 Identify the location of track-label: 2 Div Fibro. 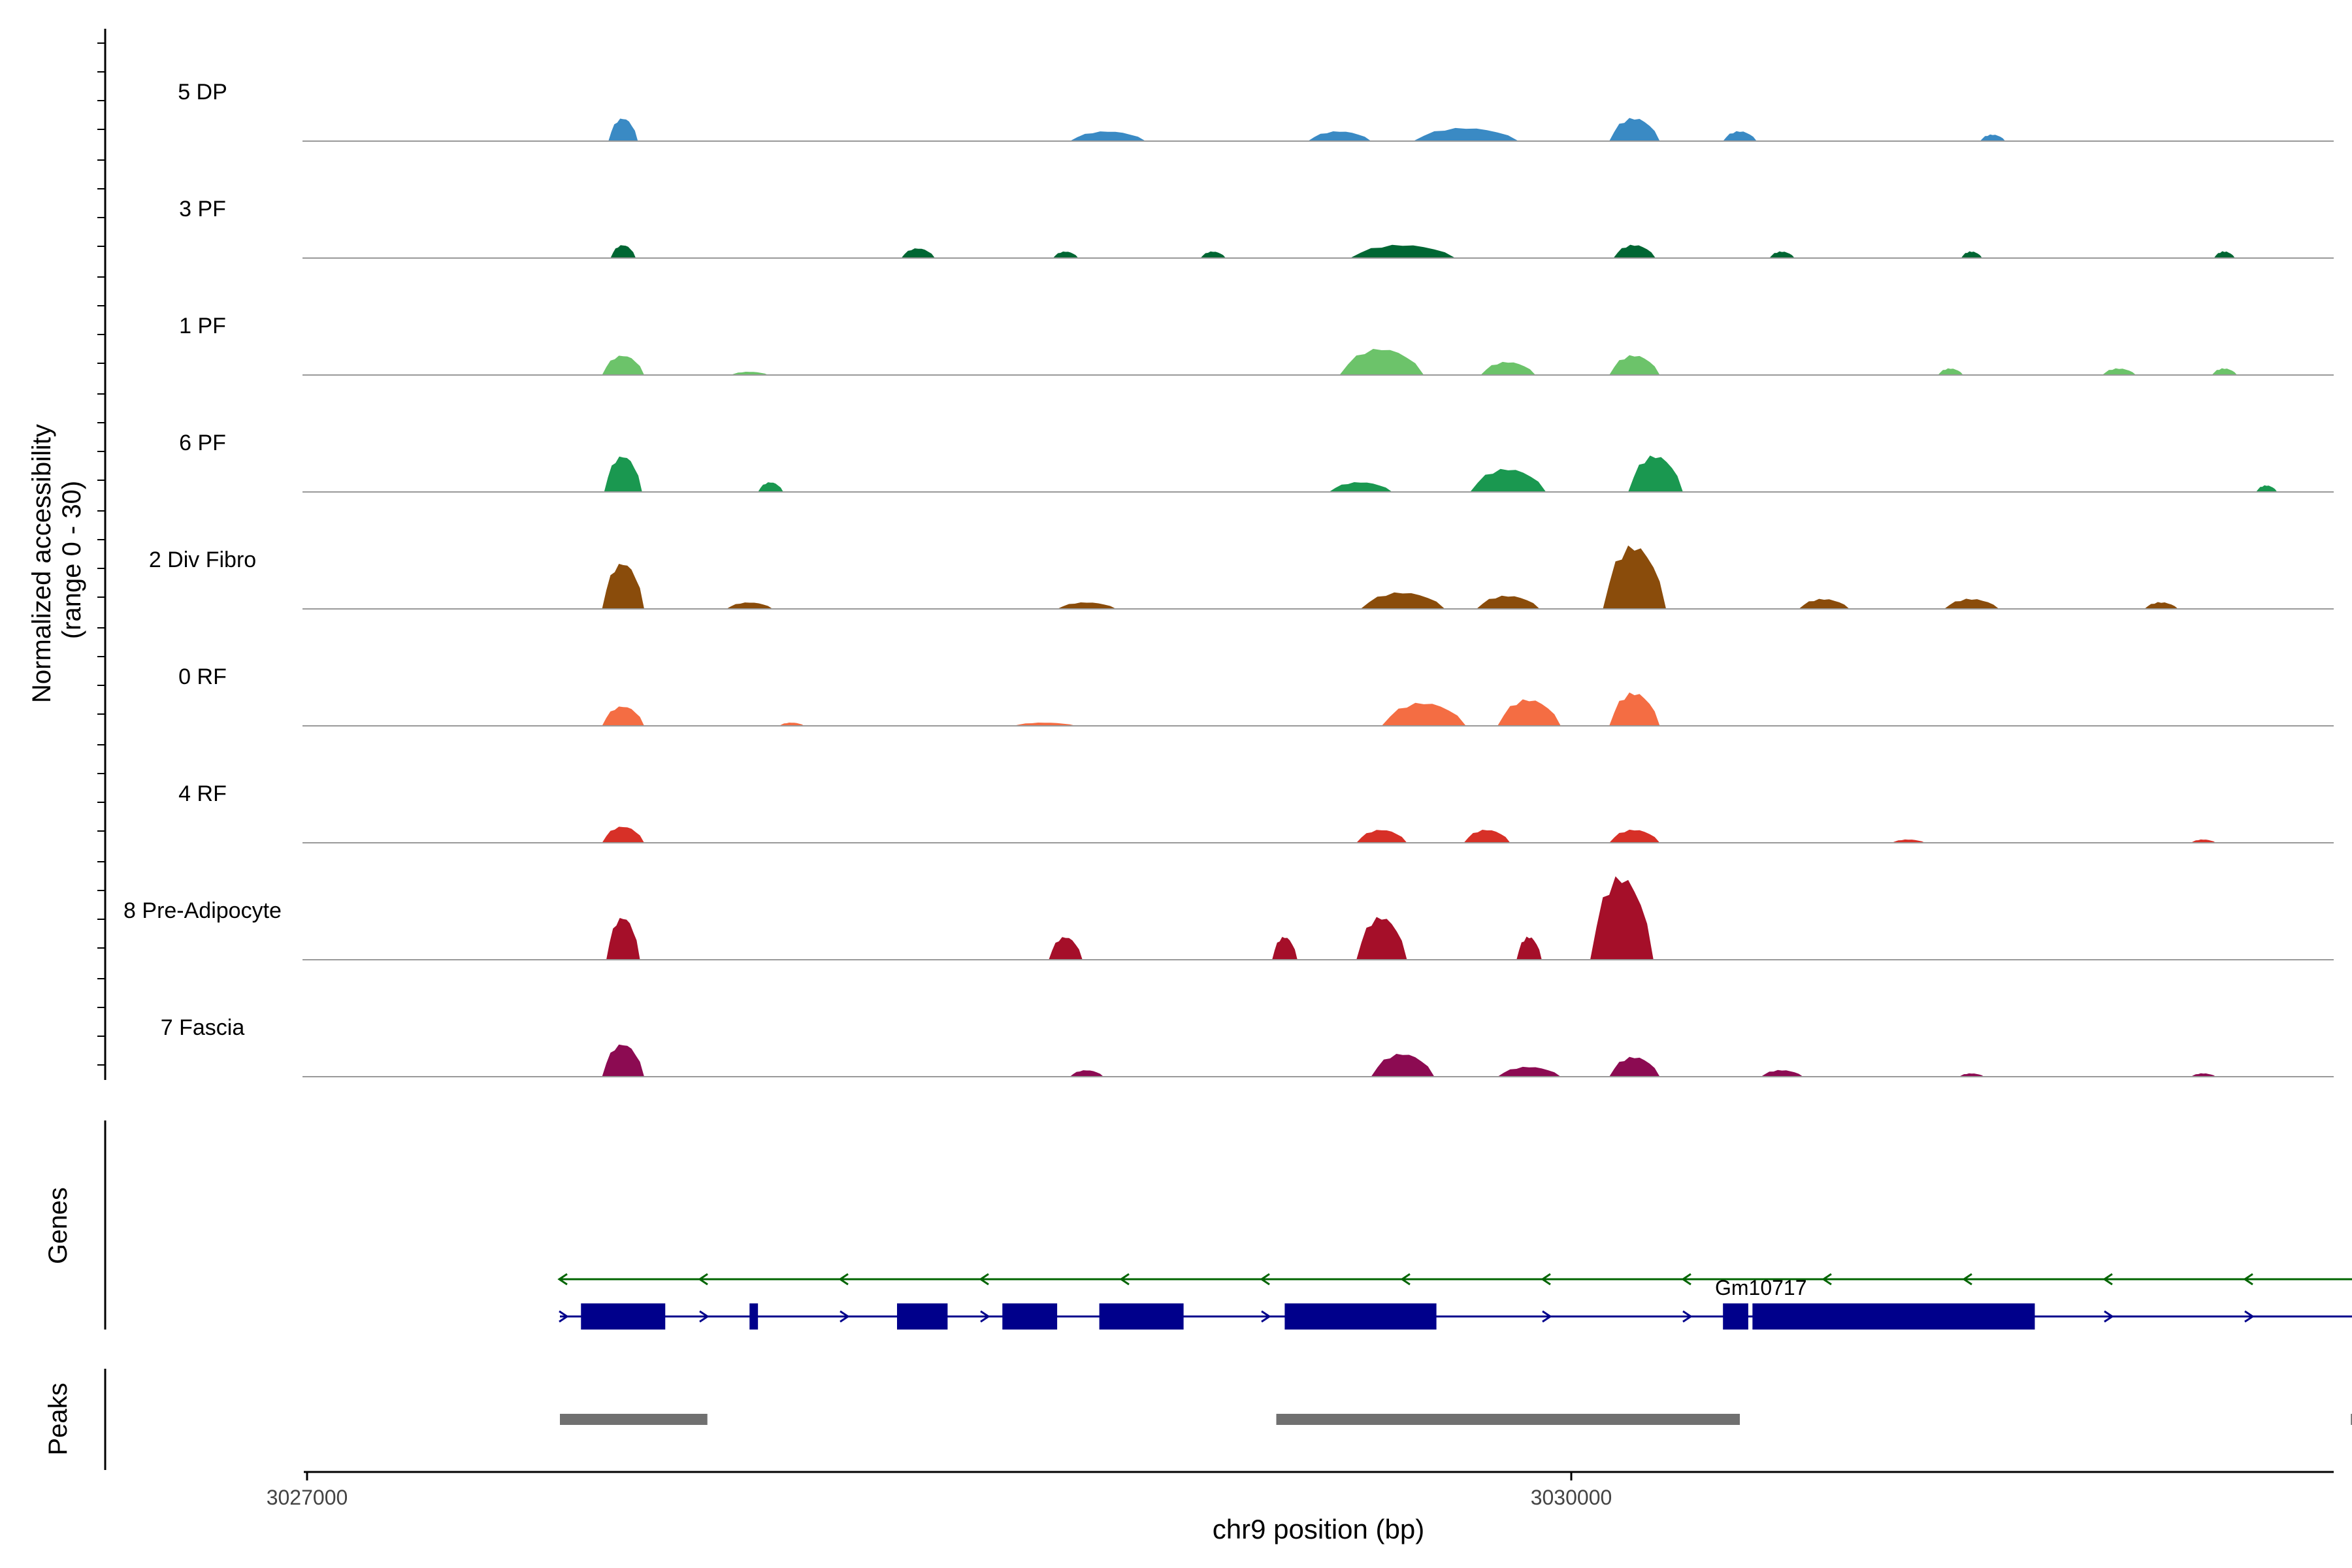
(202, 559).